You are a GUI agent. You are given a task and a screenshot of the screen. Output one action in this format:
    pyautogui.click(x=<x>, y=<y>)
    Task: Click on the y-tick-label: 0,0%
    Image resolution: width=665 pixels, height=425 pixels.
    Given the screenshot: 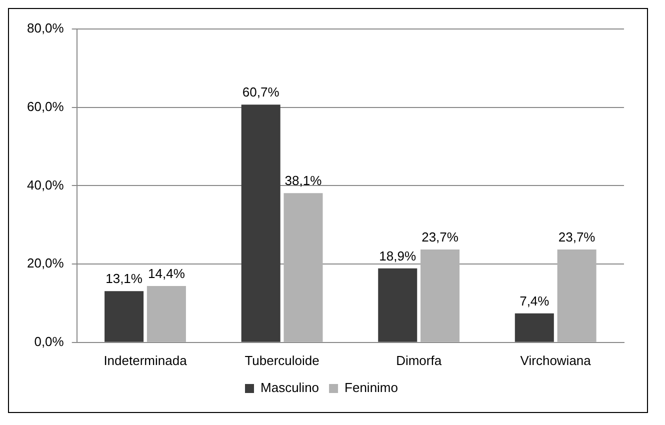 What is the action you would take?
    pyautogui.click(x=49, y=341)
    